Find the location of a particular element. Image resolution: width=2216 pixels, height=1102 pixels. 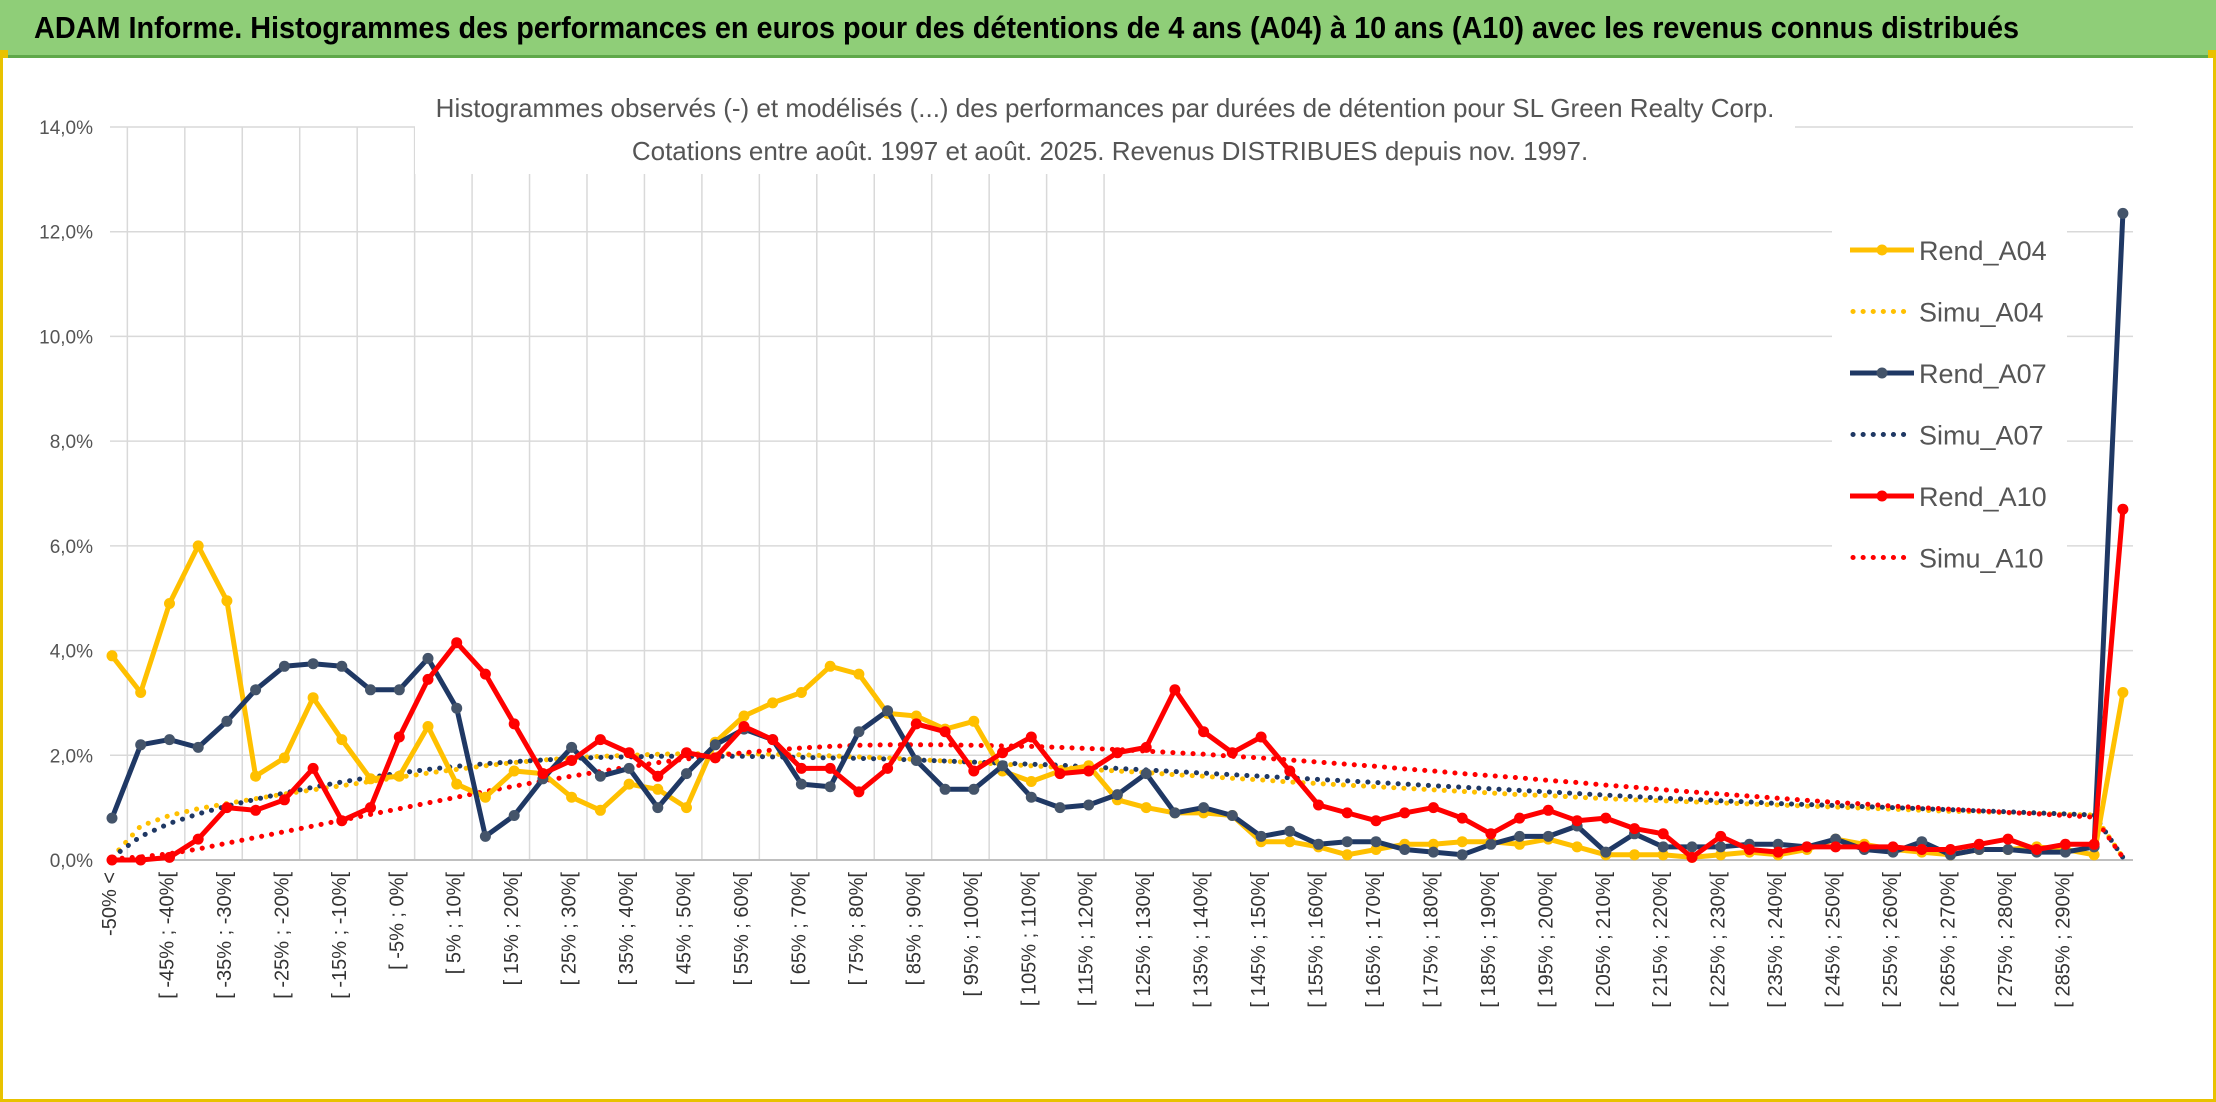

y-tick-label: 8,0% is located at coordinates (71, 442).